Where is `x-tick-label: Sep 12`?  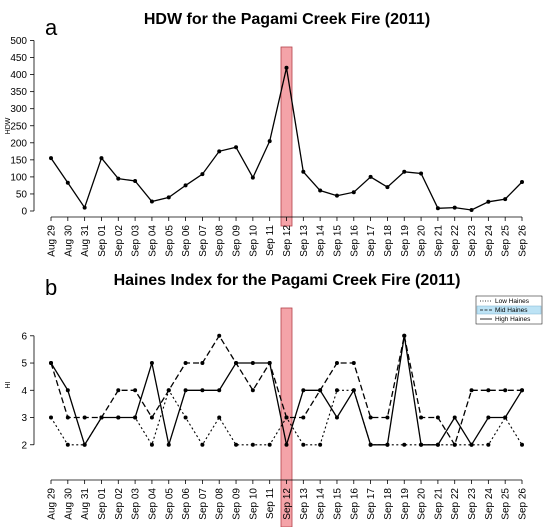
x-tick-label: Sep 12 is located at coordinates (287, 504).